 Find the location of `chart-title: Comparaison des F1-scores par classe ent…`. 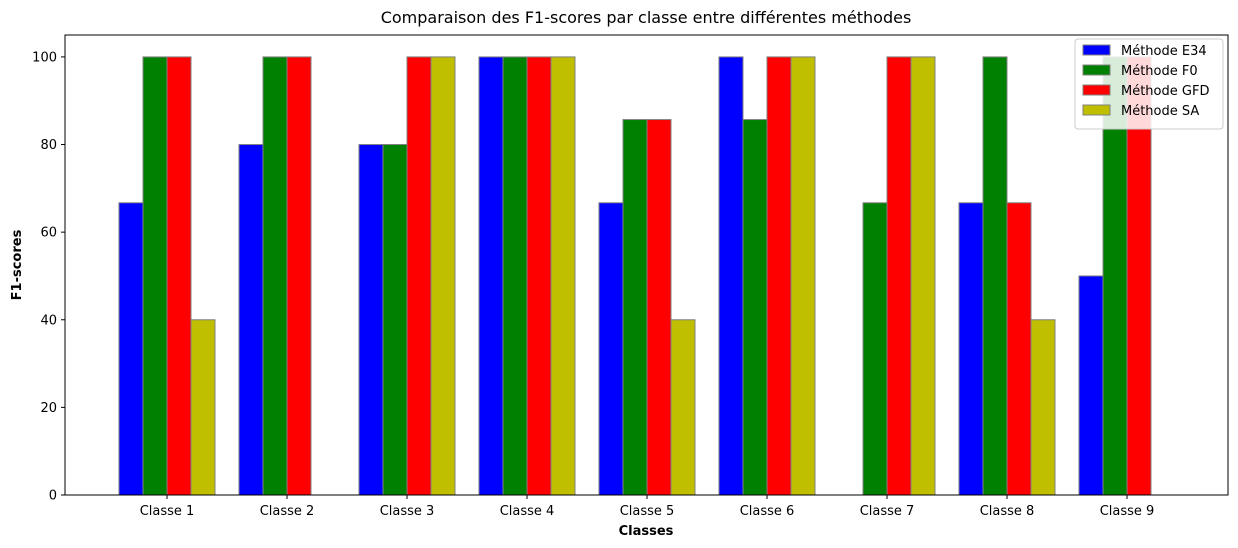

chart-title: Comparaison des F1-scores par classe ent… is located at coordinates (646, 17).